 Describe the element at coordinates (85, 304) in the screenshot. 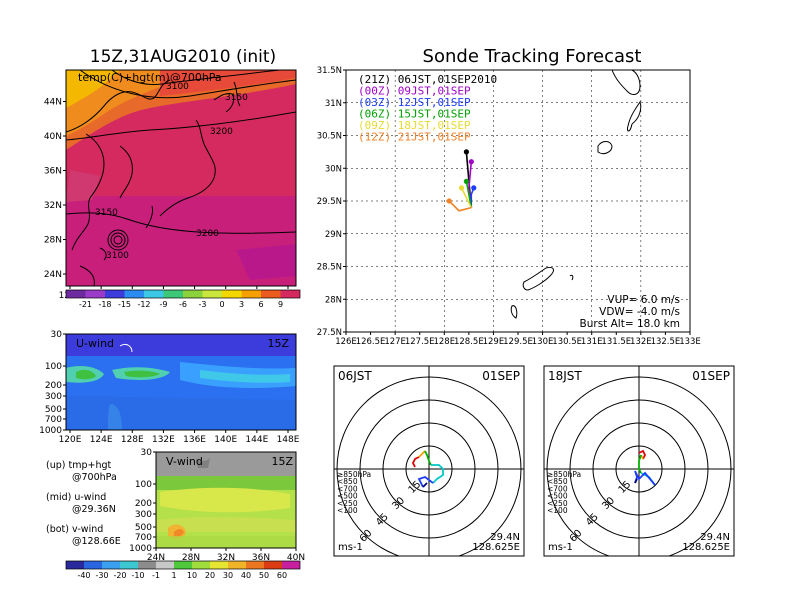

I see `colorbar-label: -21` at that location.